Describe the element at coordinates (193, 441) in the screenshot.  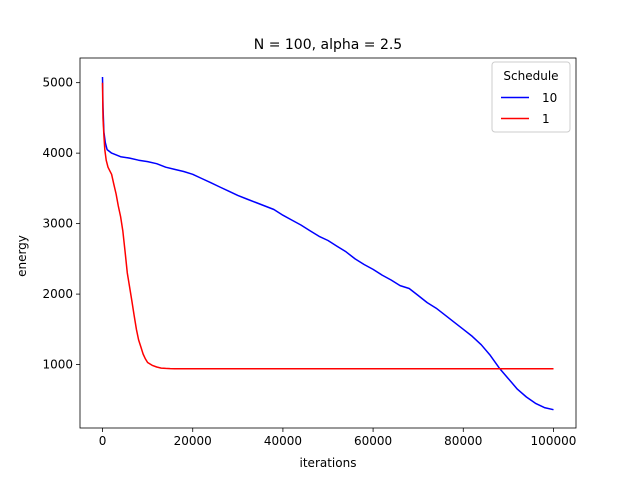
I see `x-tick-label: 20000` at that location.